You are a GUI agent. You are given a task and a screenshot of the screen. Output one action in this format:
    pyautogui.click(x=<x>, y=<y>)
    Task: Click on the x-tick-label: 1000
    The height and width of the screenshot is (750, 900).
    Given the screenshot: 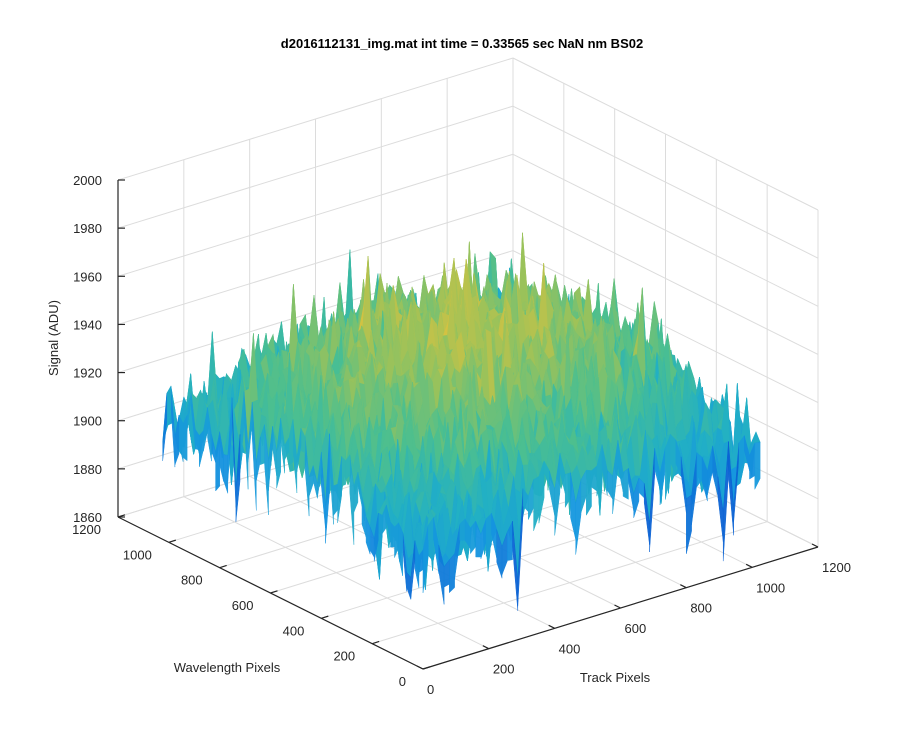 What is the action you would take?
    pyautogui.click(x=770, y=587)
    